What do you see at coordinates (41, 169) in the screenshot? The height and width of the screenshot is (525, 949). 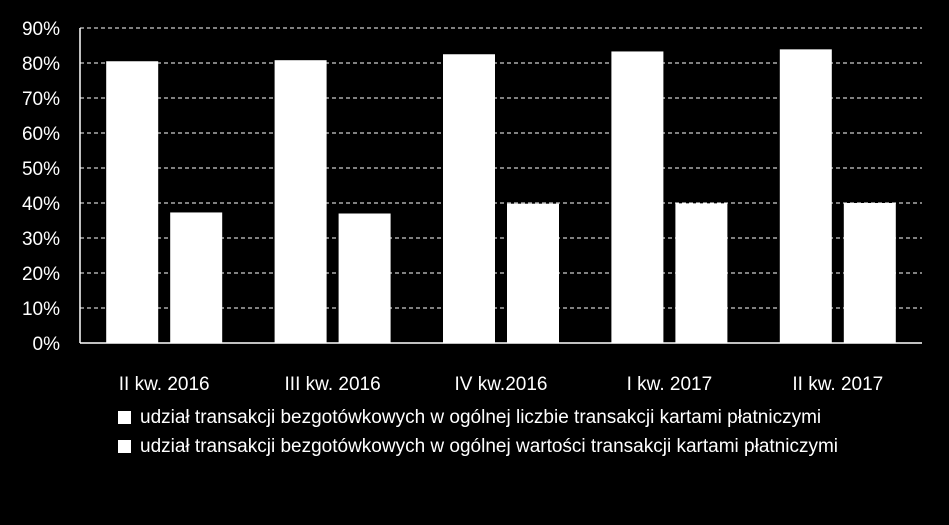 I see `y-tick-label: 50%` at bounding box center [41, 169].